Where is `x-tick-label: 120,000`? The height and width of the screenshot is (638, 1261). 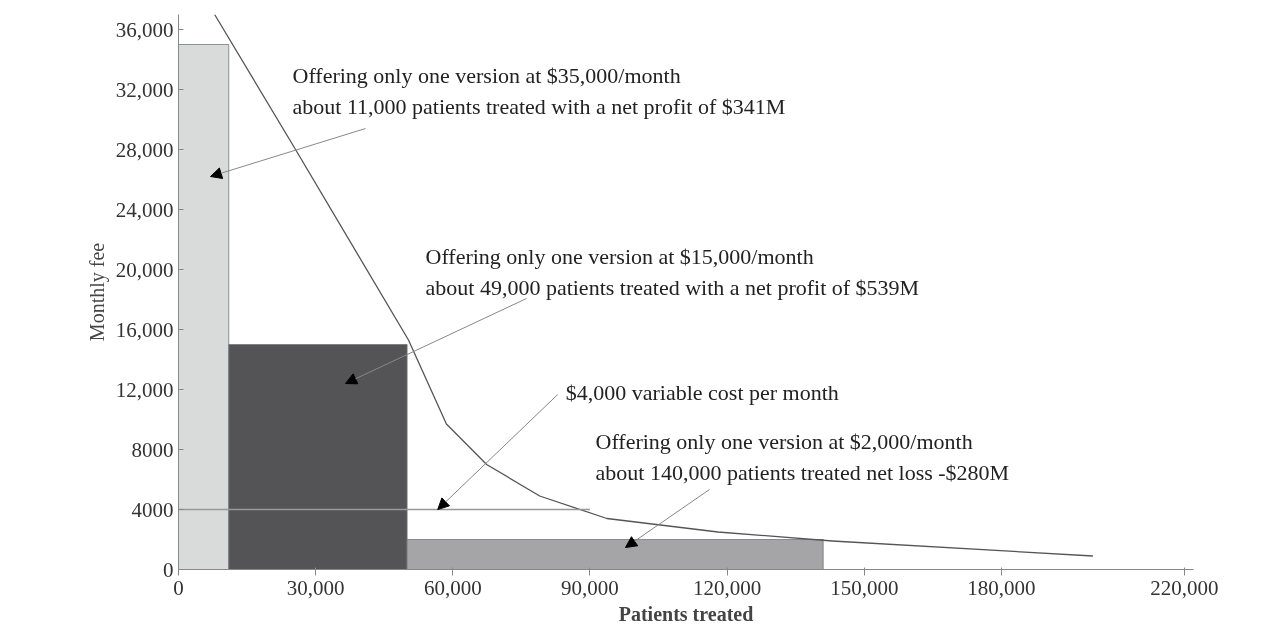
x-tick-label: 120,000 is located at coordinates (727, 587).